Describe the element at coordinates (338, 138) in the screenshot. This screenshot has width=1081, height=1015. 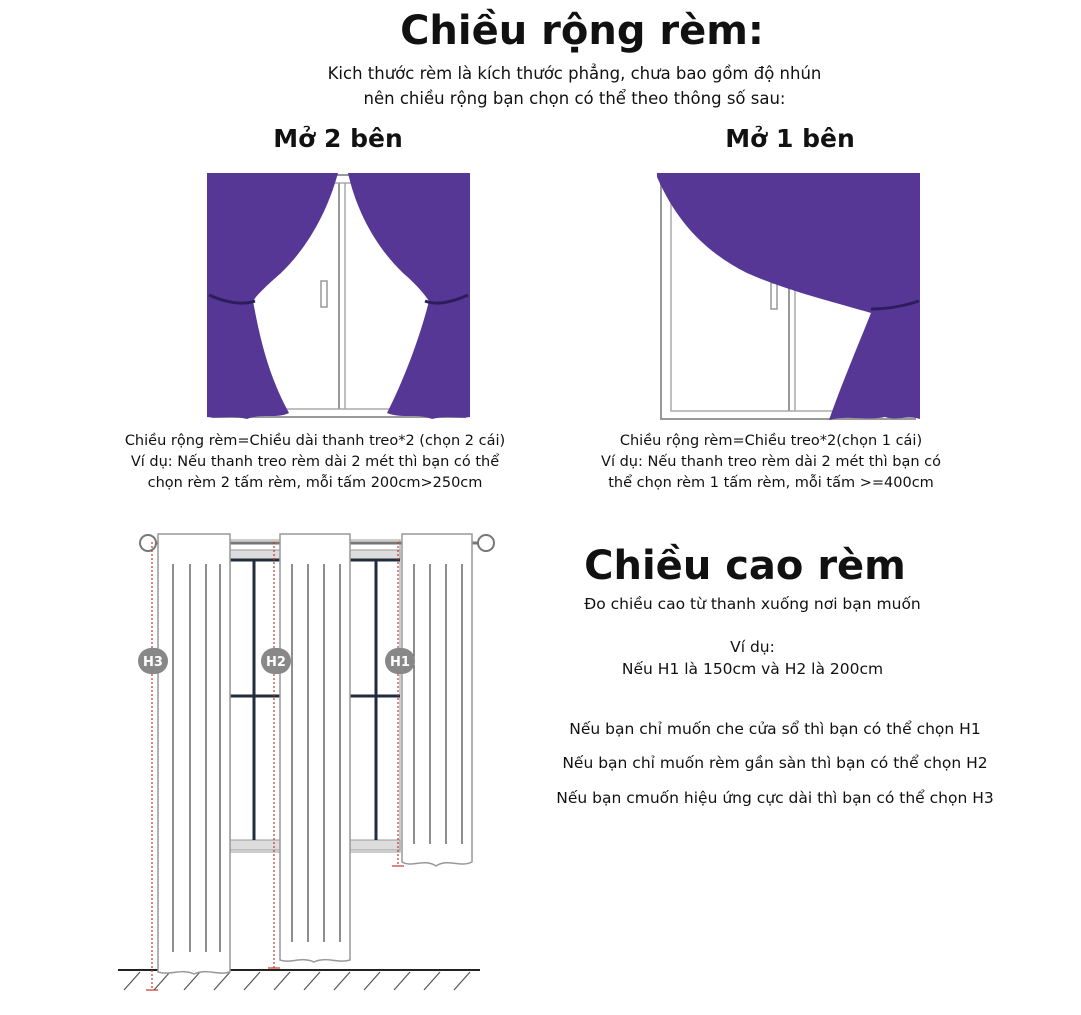
I see `two-side-heading: Mở 2 bên` at that location.